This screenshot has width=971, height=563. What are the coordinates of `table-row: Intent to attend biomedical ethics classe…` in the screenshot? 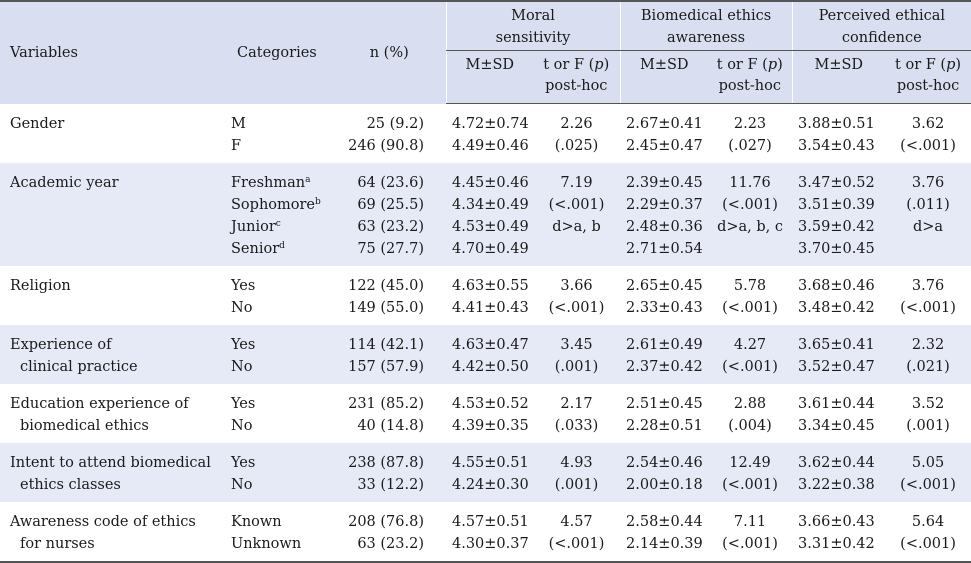 It's located at (485, 472).